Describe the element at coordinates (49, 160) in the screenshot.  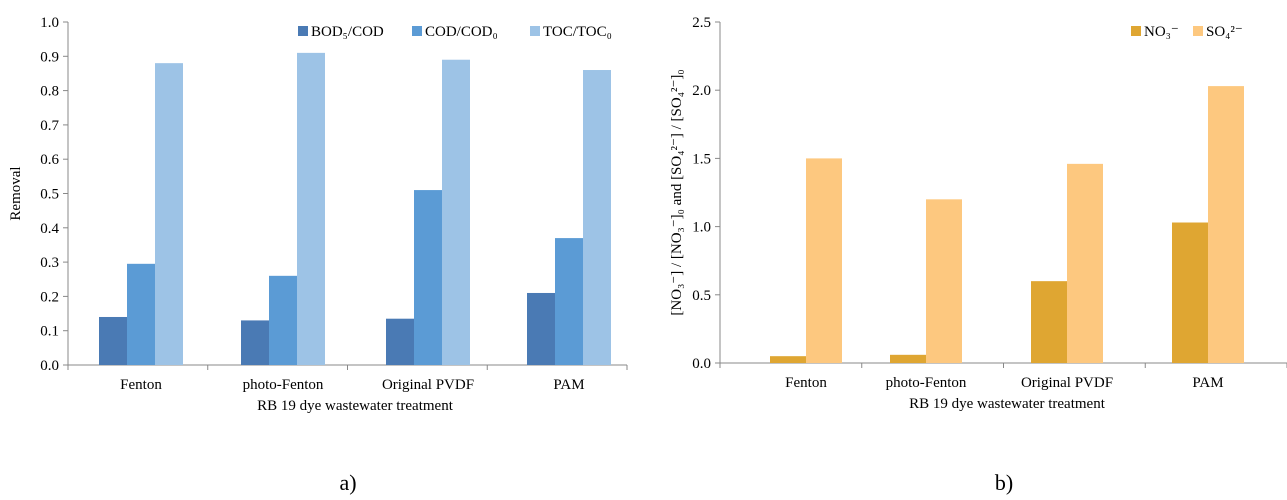
I see `chart-a-y-tick-label: 0.6` at that location.